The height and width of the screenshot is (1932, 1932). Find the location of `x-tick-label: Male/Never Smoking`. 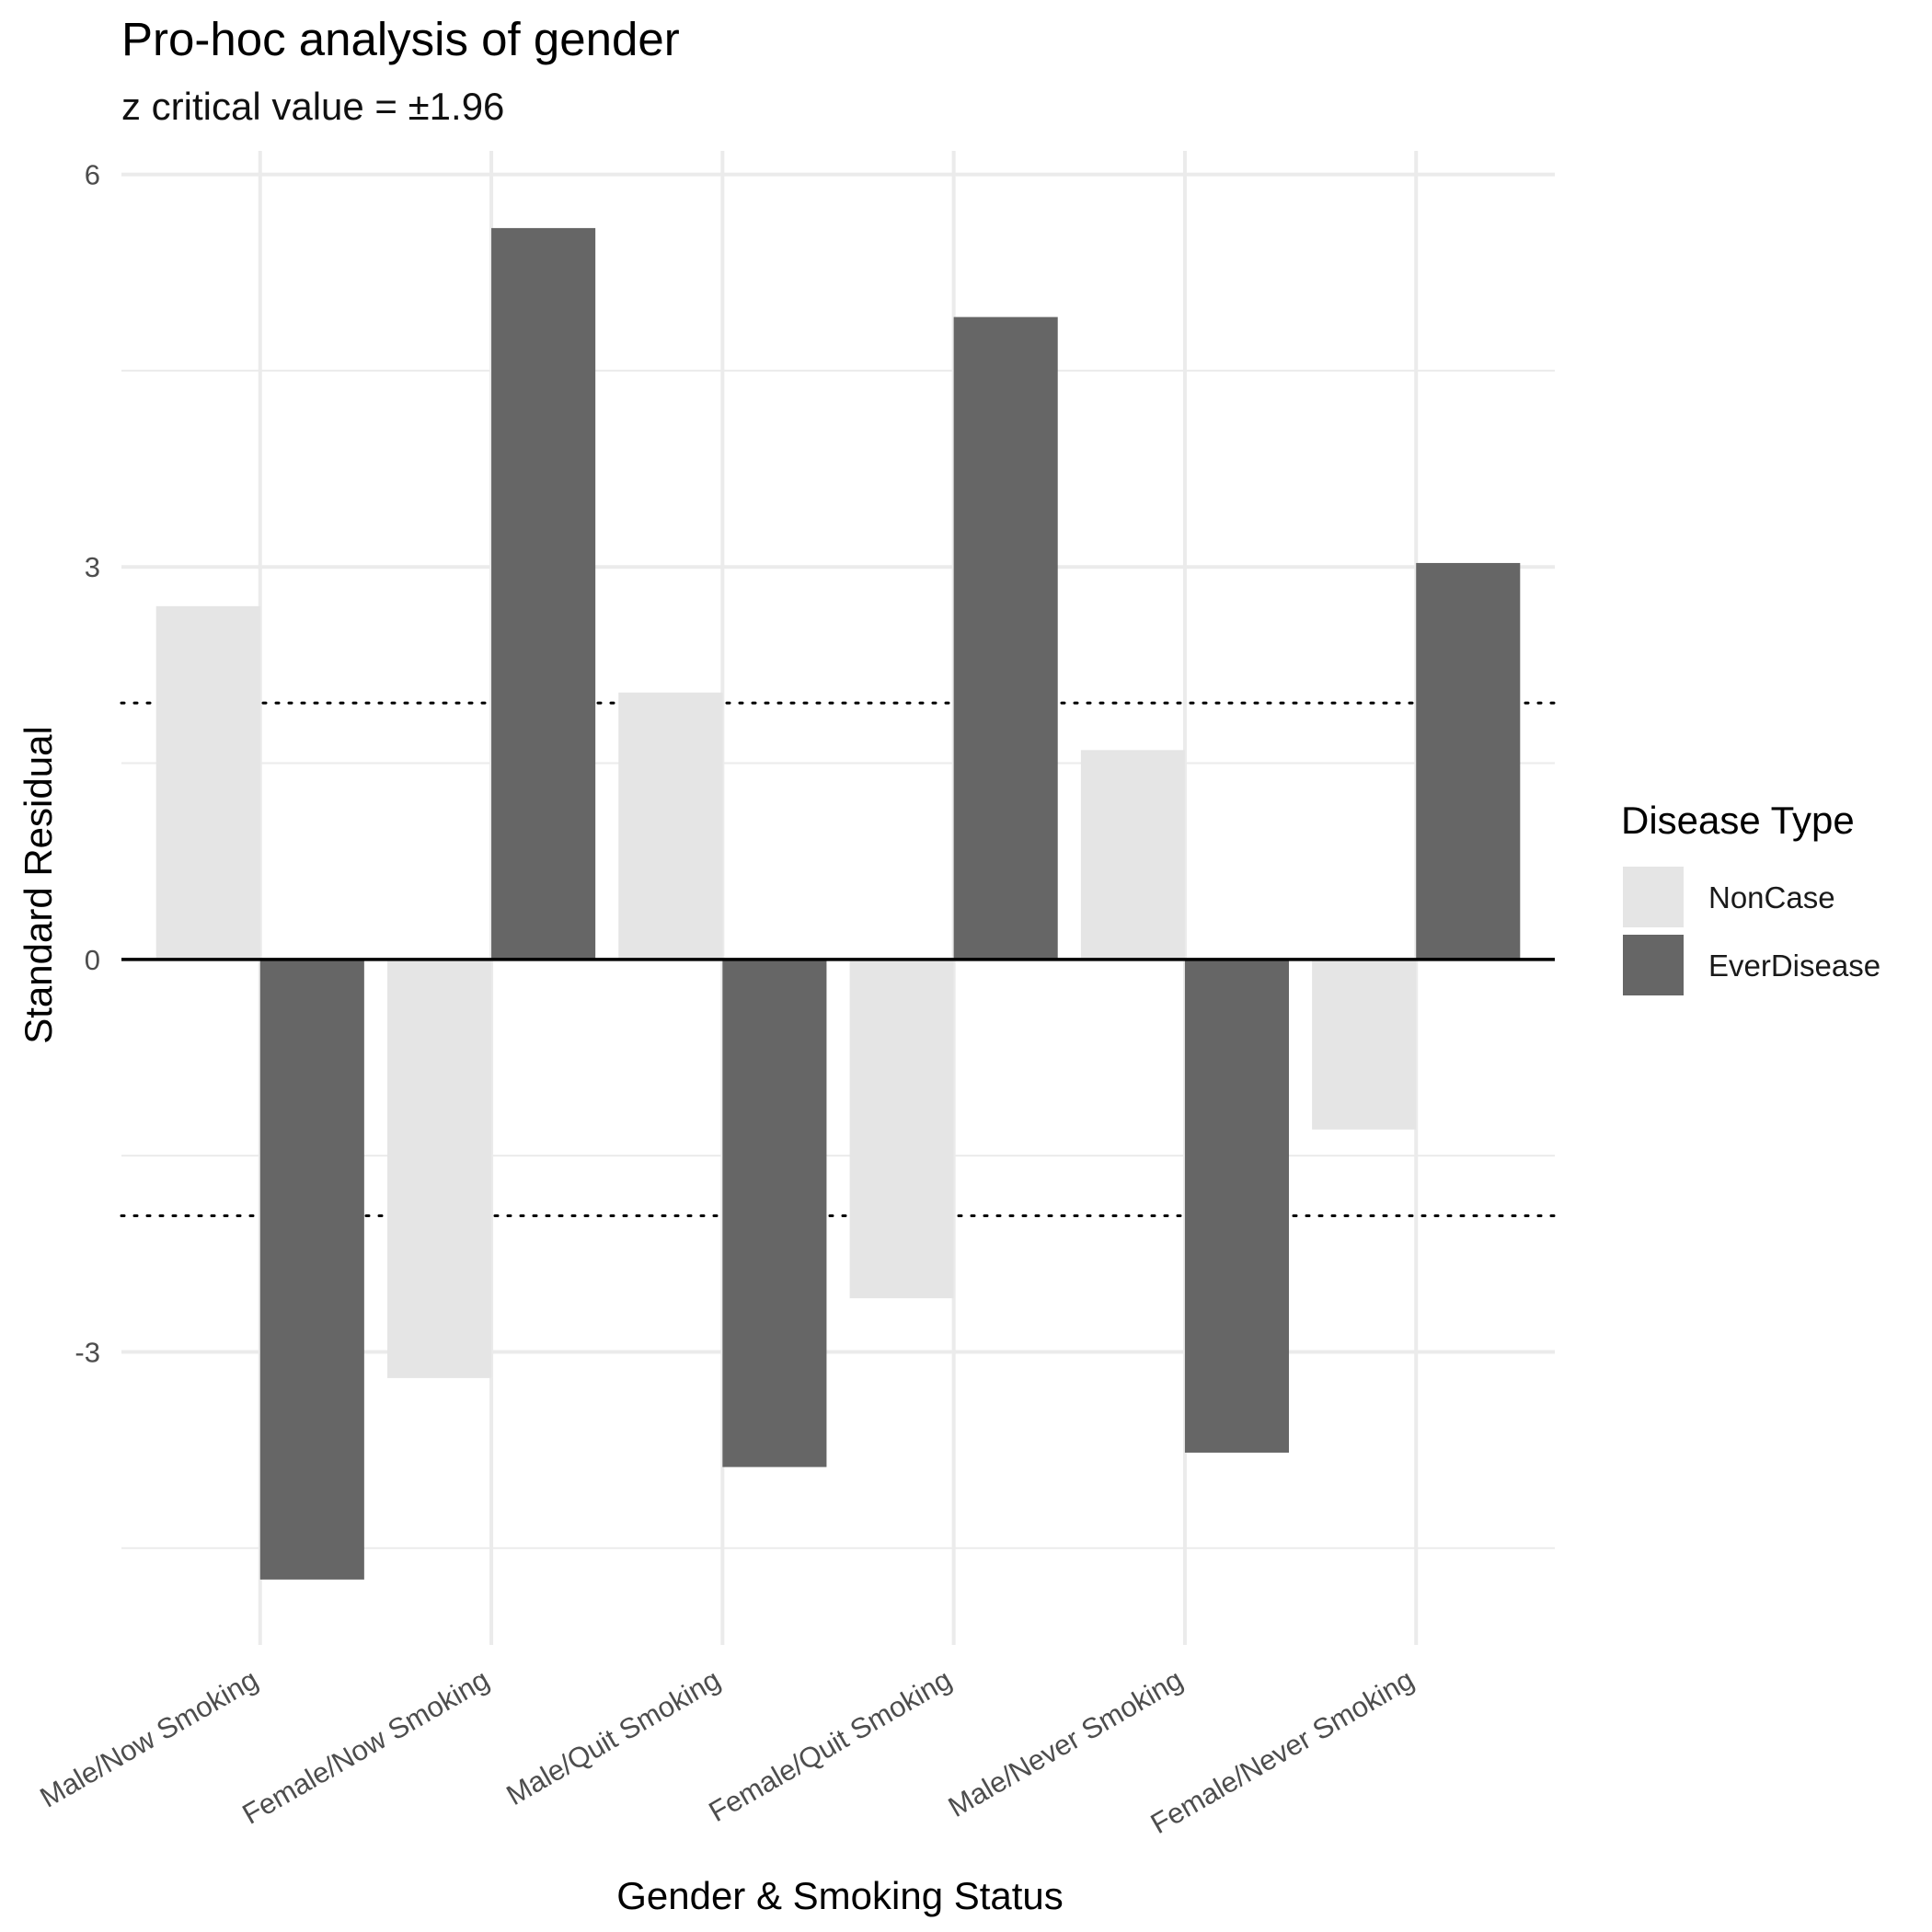

x-tick-label: Male/Never Smoking is located at coordinates (1066, 1743).